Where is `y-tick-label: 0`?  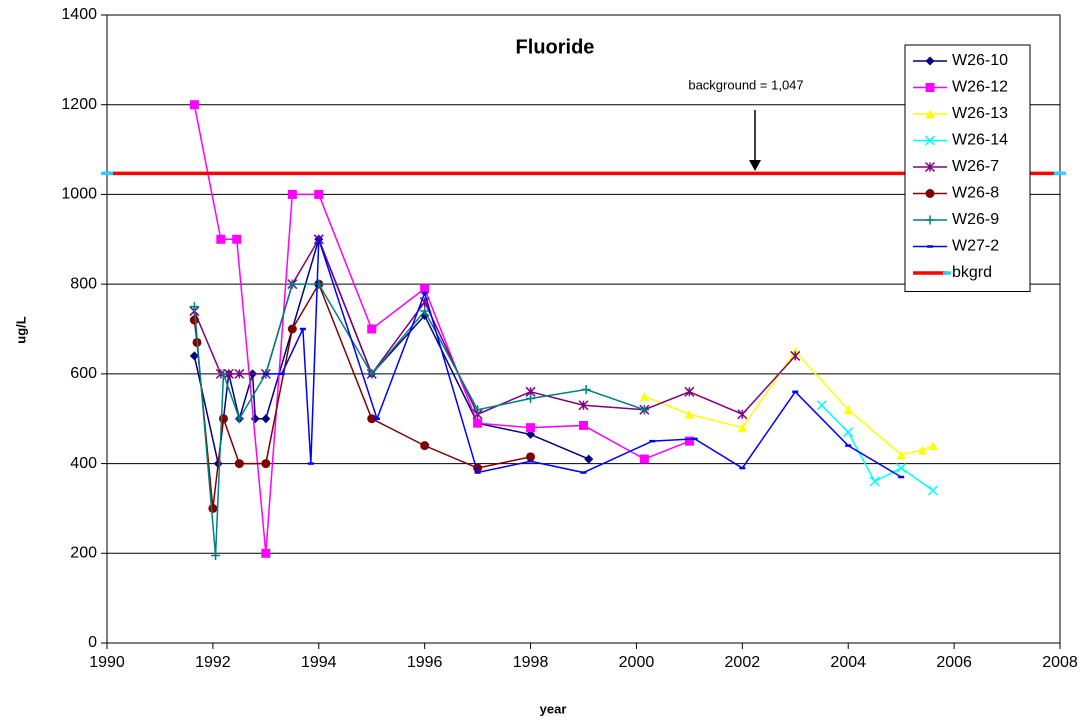
y-tick-label: 0 is located at coordinates (92, 642).